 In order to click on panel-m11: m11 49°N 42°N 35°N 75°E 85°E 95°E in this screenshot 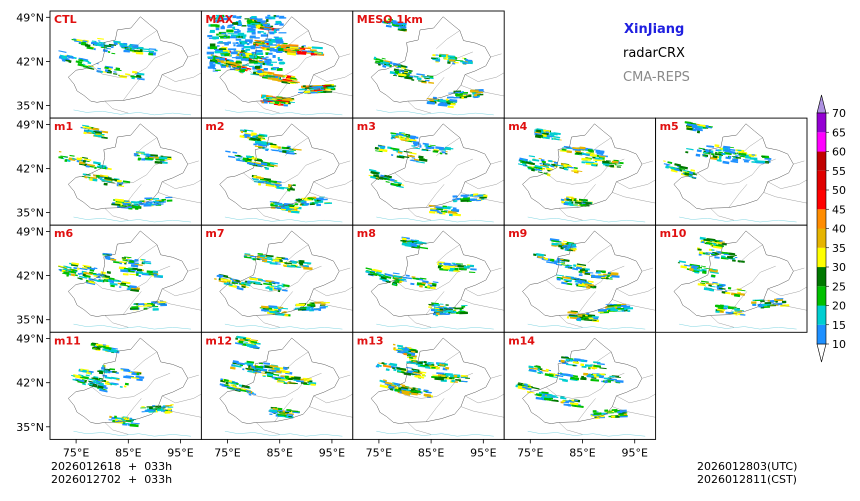, I will do `click(109, 395)`.